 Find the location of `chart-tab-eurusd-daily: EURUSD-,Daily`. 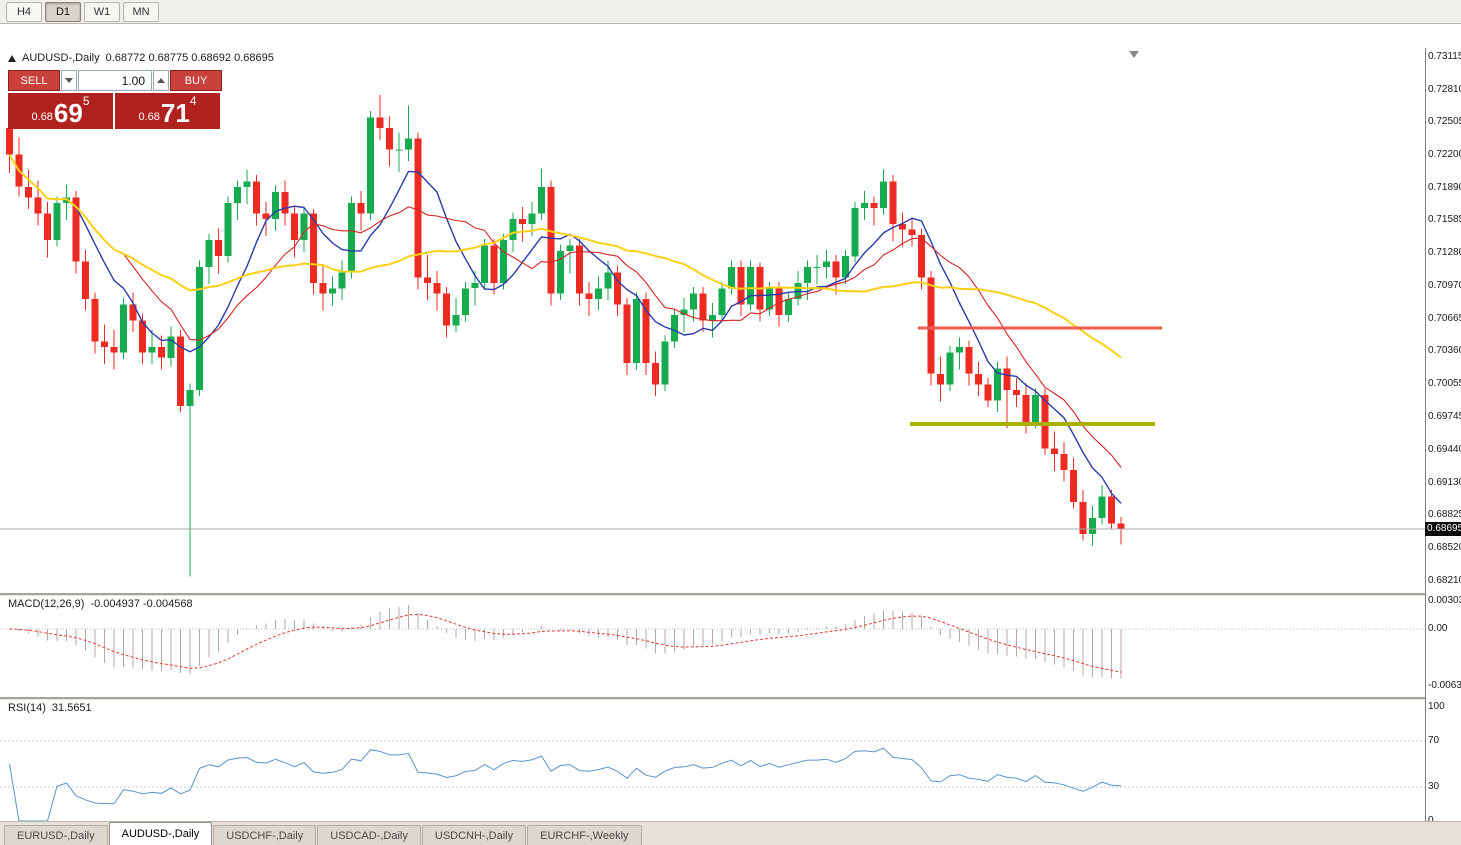

chart-tab-eurusd-daily: EURUSD-,Daily is located at coordinates (56, 835).